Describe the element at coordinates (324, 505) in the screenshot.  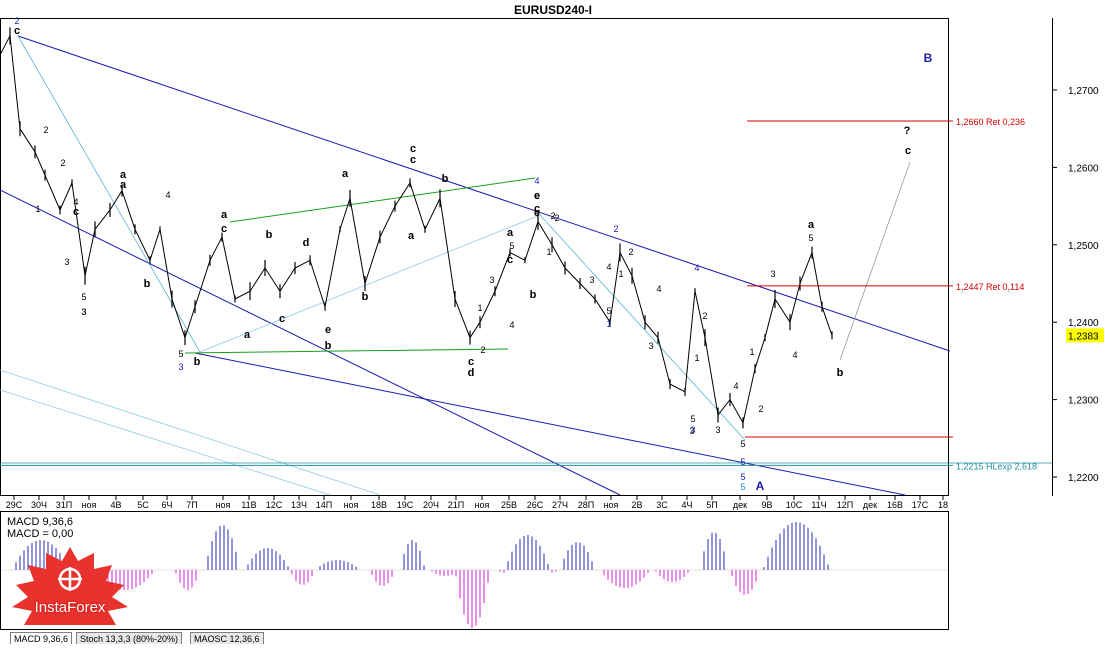
I see `x-tick-label: 14П` at that location.